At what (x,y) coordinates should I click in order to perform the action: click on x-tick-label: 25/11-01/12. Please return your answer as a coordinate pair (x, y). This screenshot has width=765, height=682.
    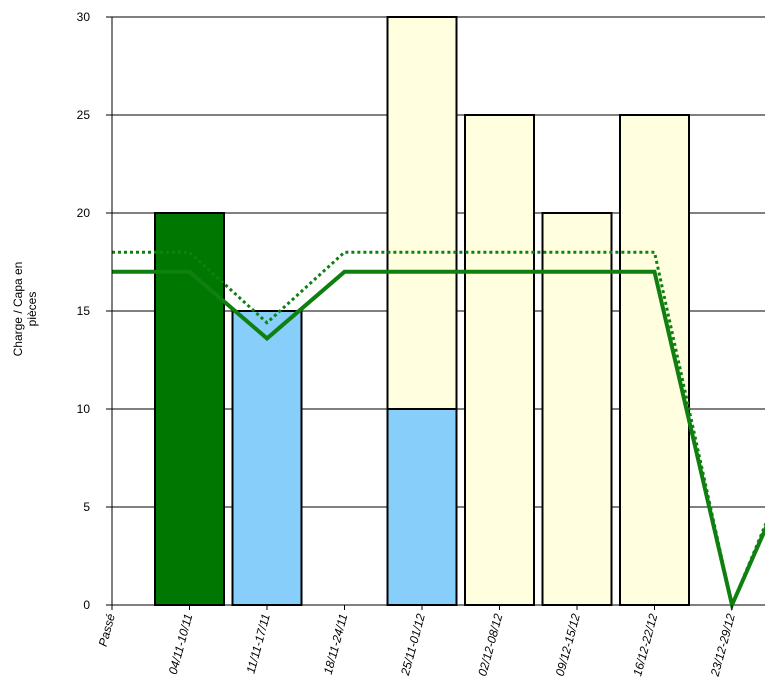
    Looking at the image, I should click on (413, 645).